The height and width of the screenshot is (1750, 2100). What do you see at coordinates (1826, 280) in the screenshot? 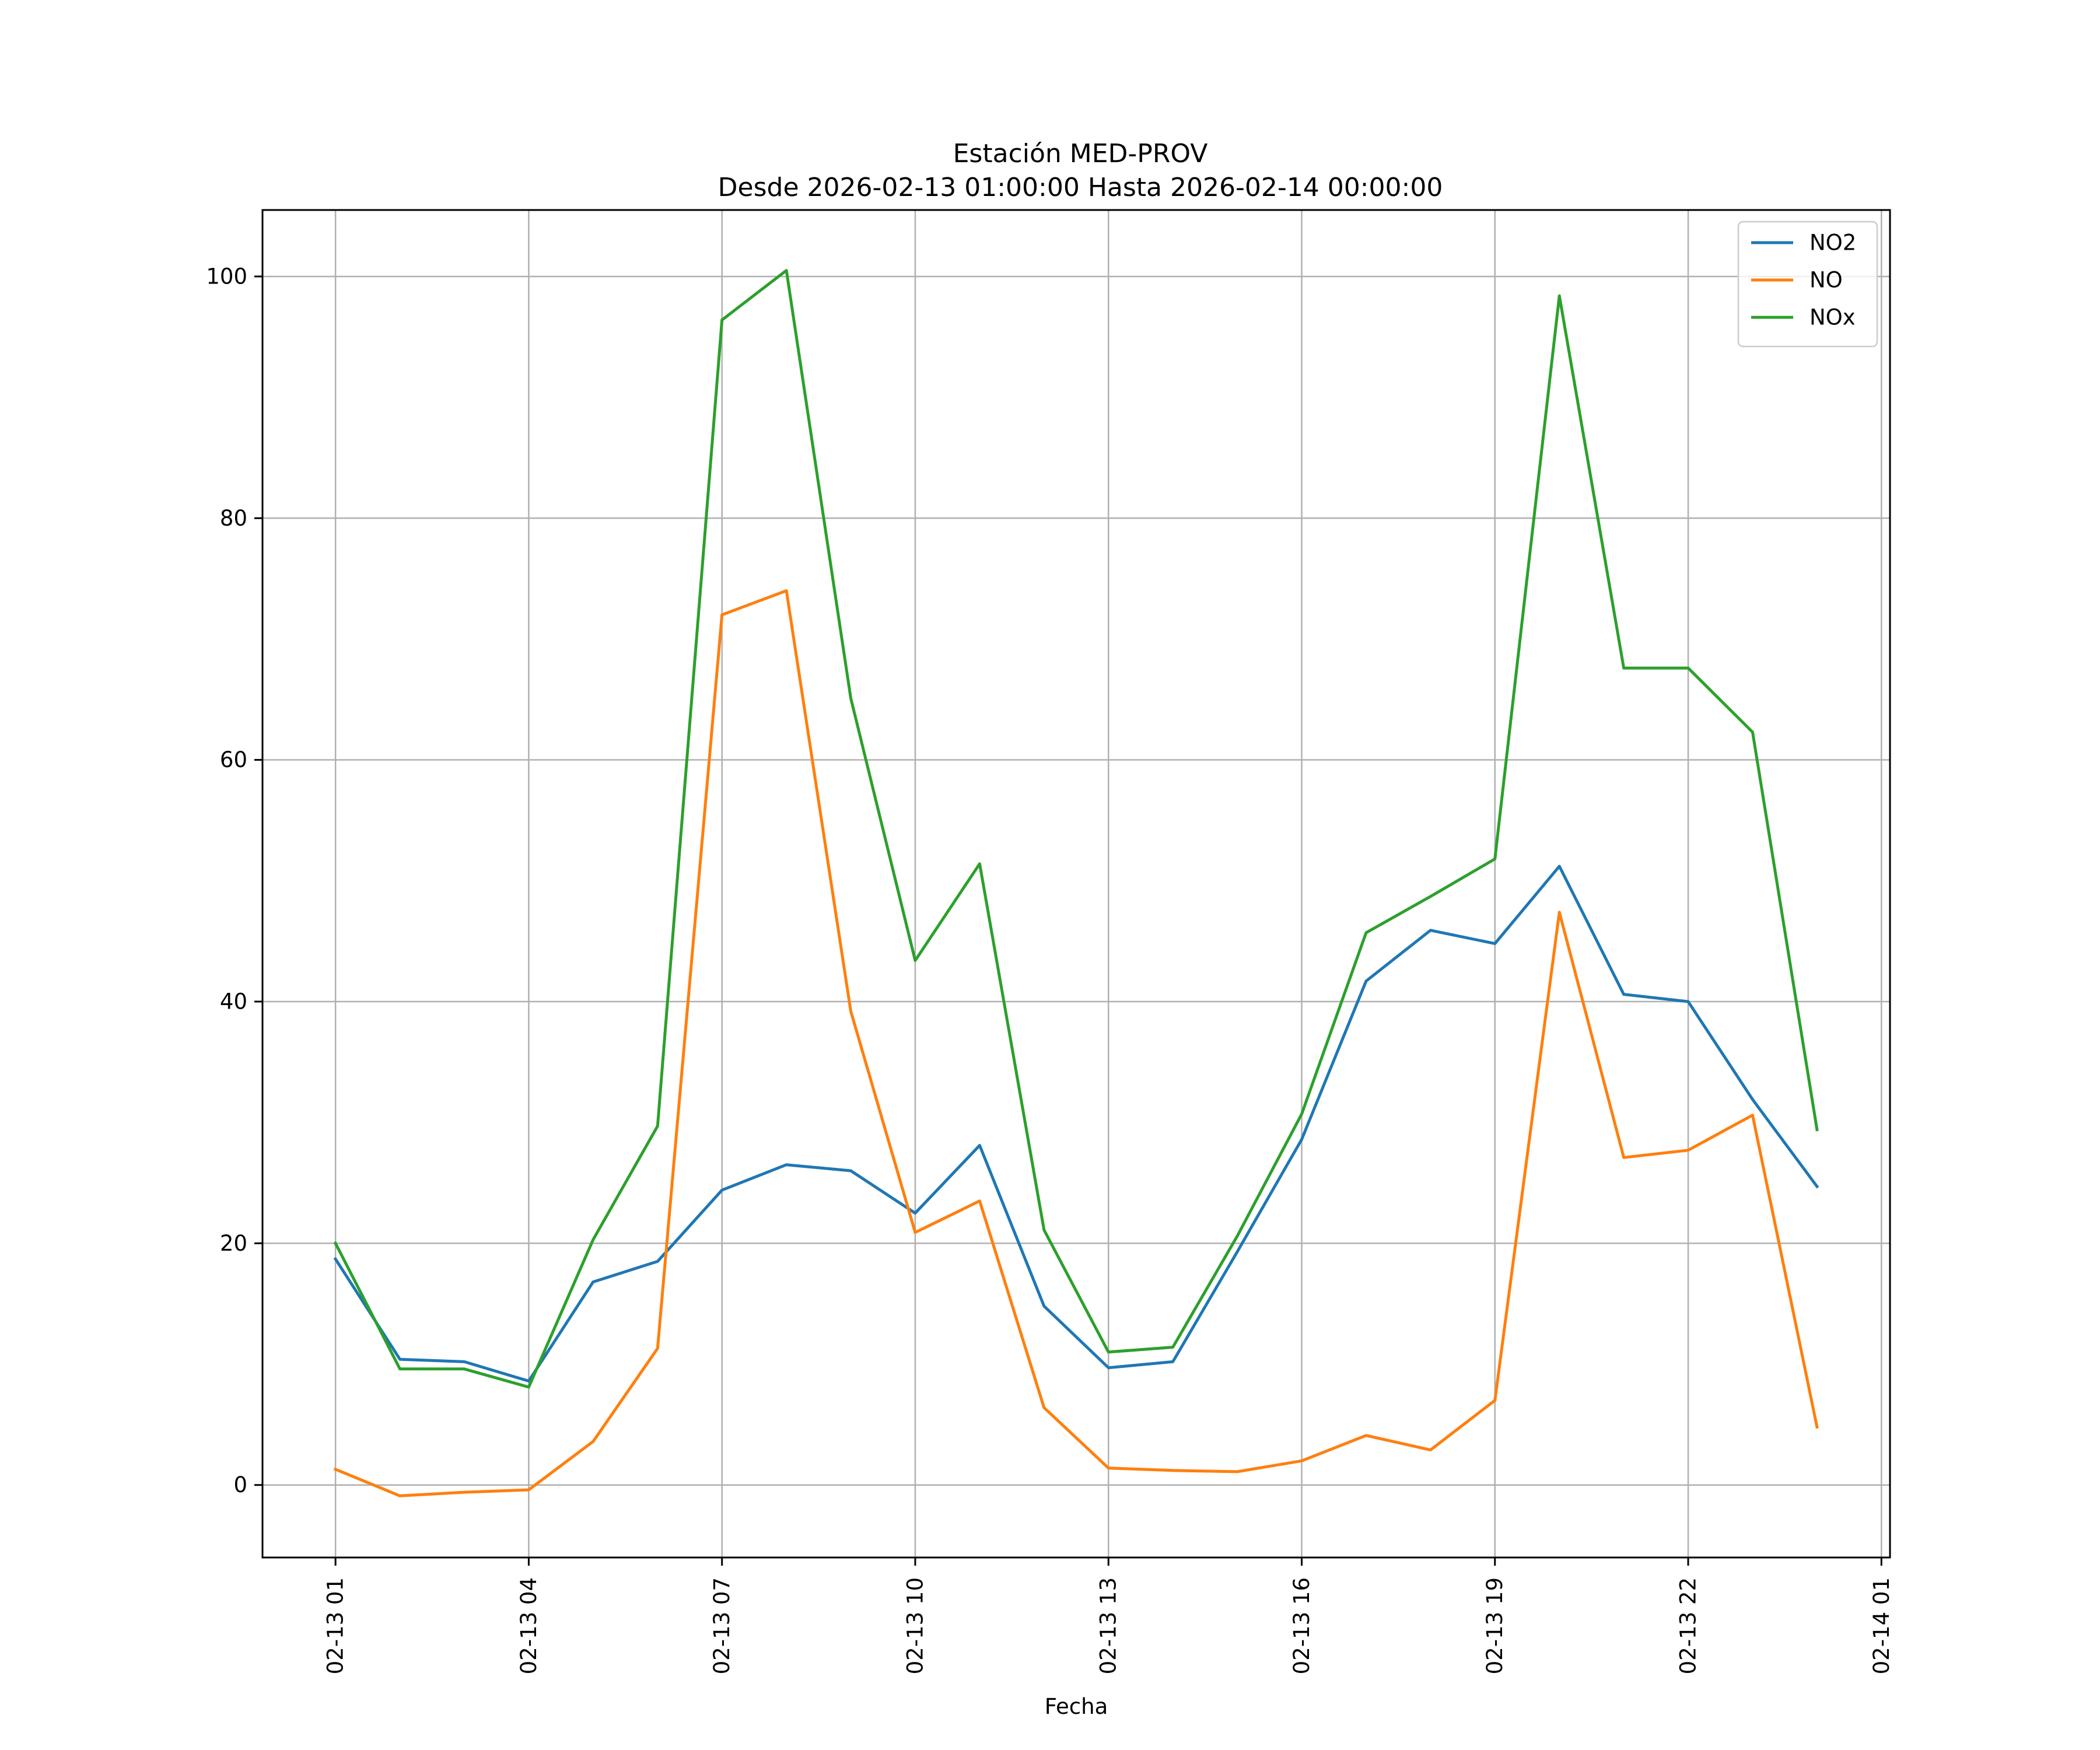
I see `legend-label-no: NO` at bounding box center [1826, 280].